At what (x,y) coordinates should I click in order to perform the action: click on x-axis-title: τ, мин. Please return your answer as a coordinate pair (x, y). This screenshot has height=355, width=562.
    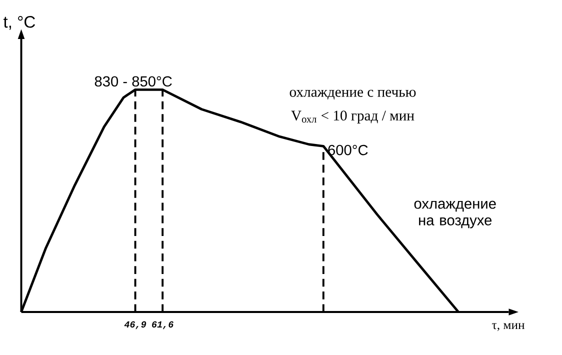
    Looking at the image, I should click on (508, 327).